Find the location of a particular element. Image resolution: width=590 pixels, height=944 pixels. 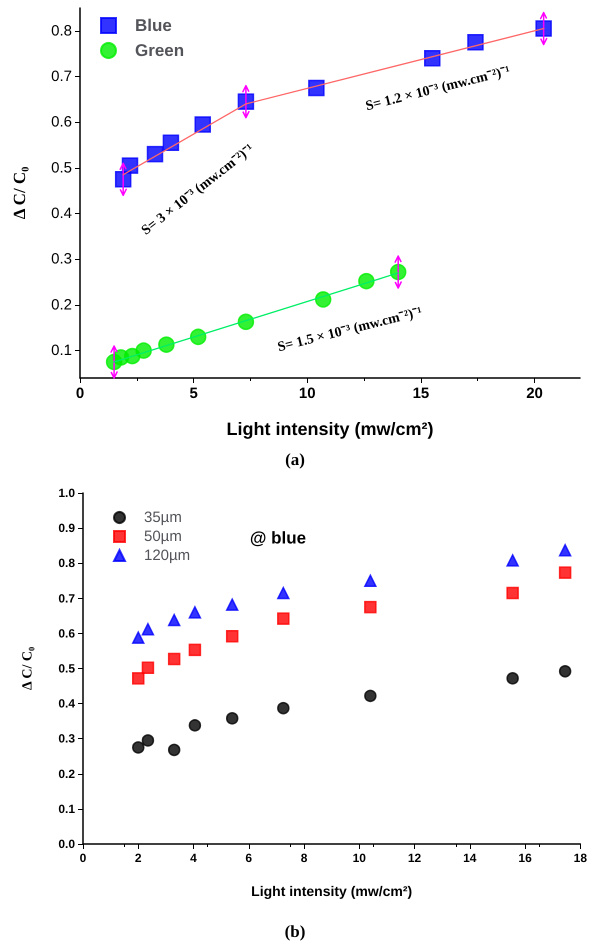

legend-label: 35µm is located at coordinates (163, 517).